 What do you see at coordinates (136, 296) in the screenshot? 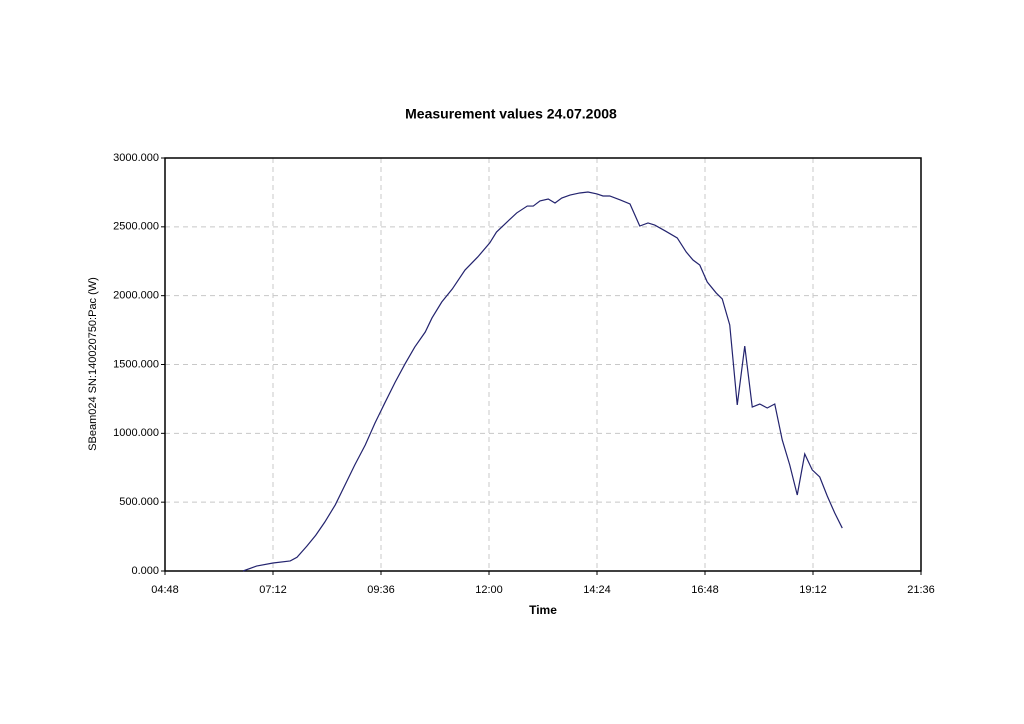
I see `y-tick-label: 2000.000` at bounding box center [136, 296].